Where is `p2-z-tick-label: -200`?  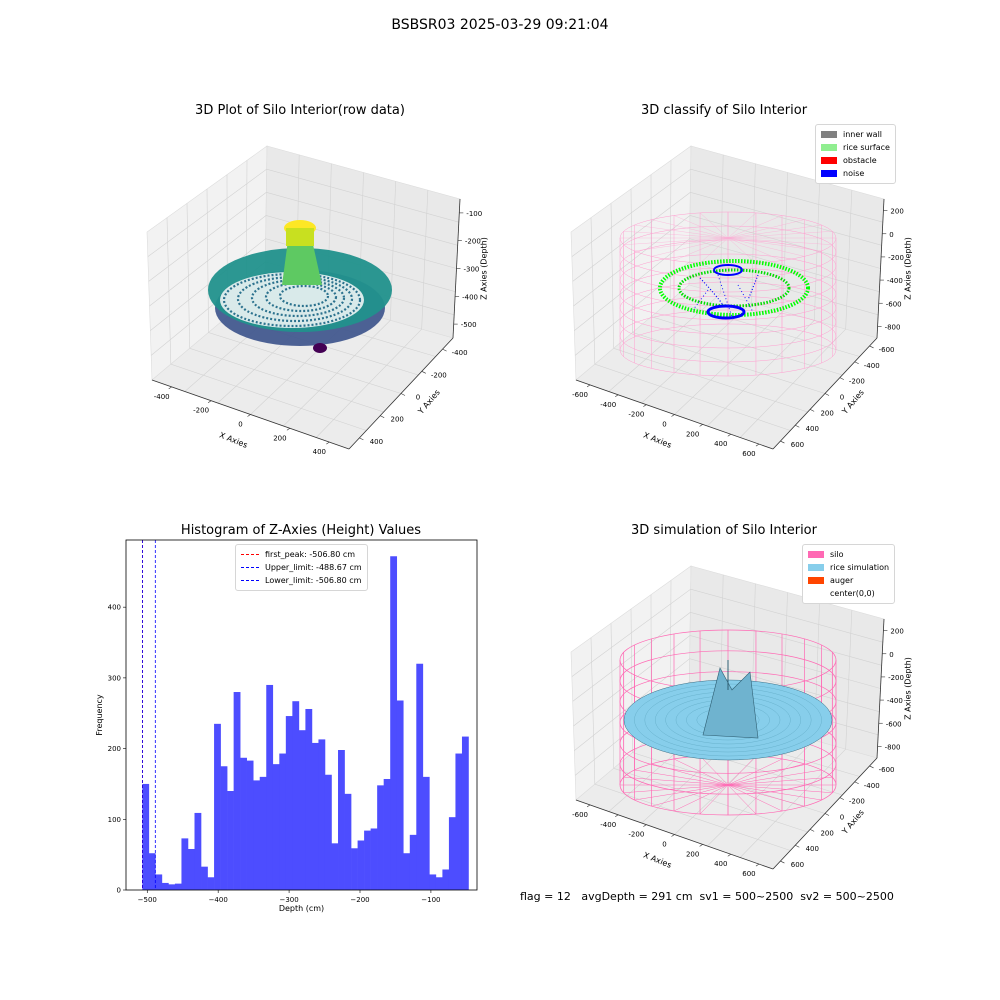 p2-z-tick-label: -200 is located at coordinates (896, 258).